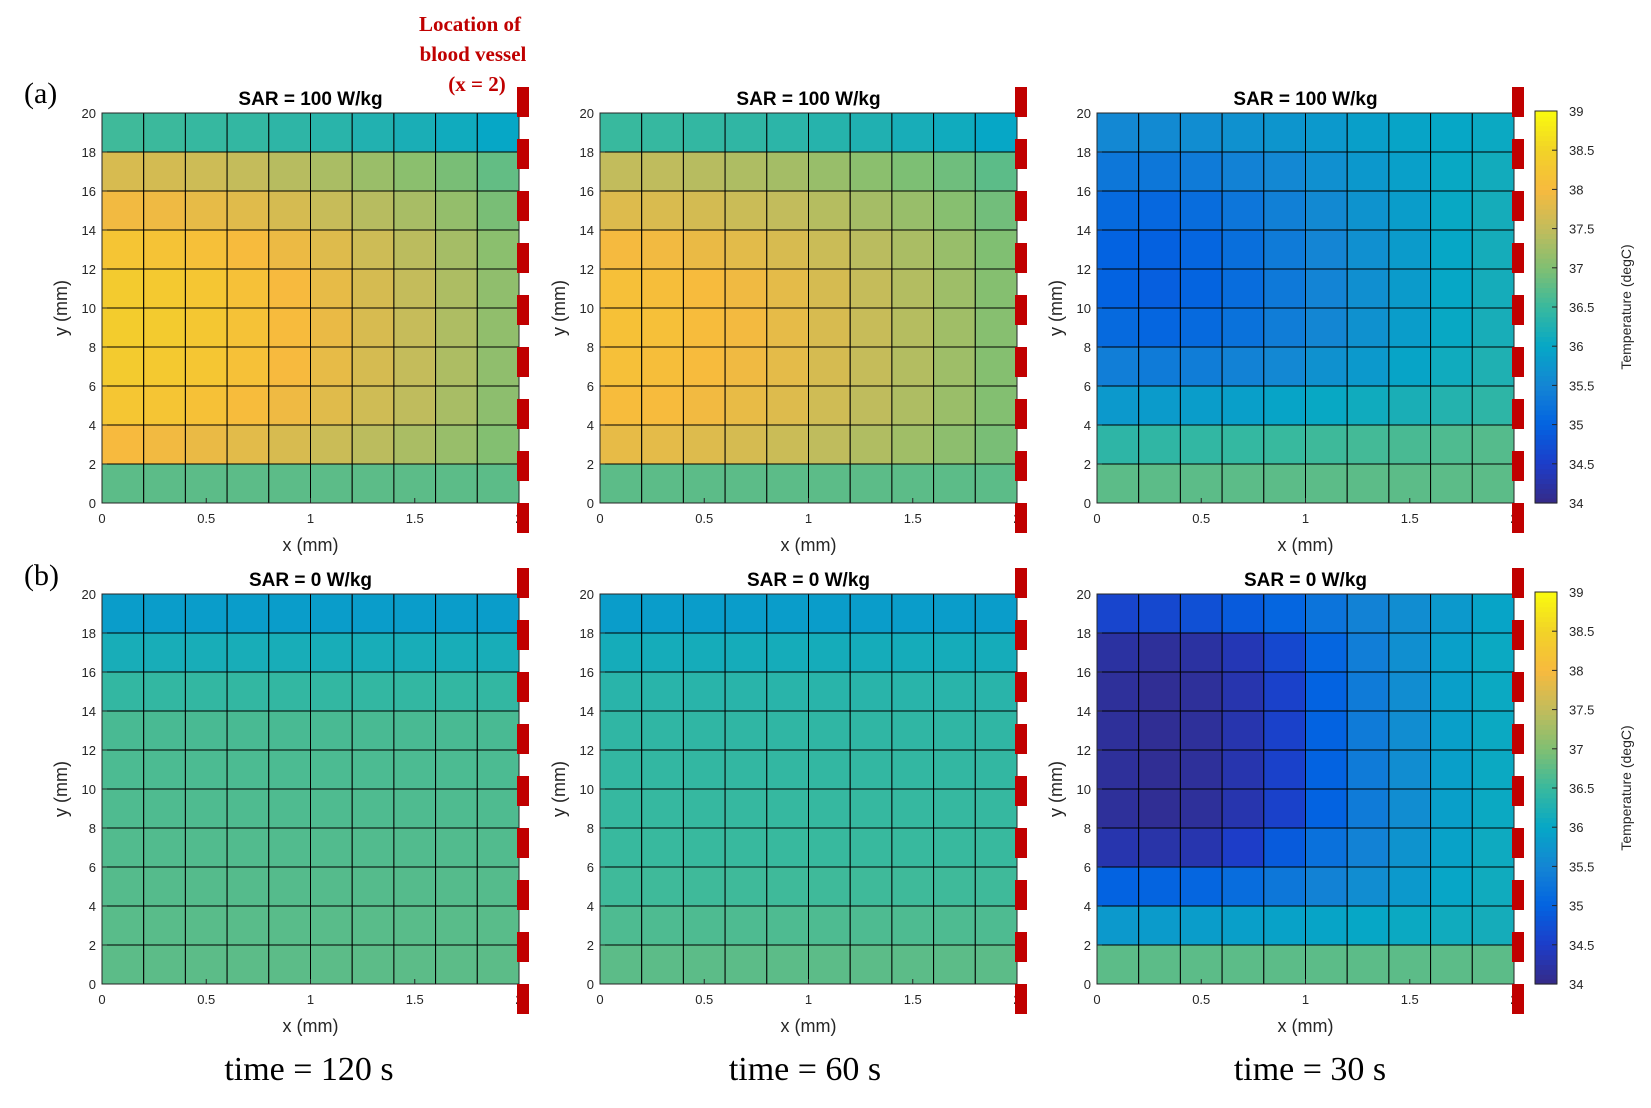  I want to click on y-tick-label: 20, so click(1084, 113).